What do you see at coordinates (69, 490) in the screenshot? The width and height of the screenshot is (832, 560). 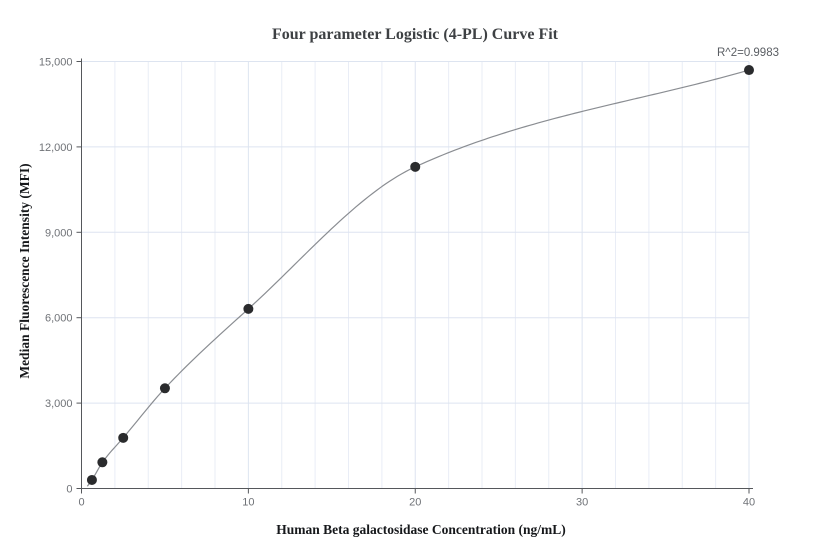 I see `y-tick-label: 0` at bounding box center [69, 490].